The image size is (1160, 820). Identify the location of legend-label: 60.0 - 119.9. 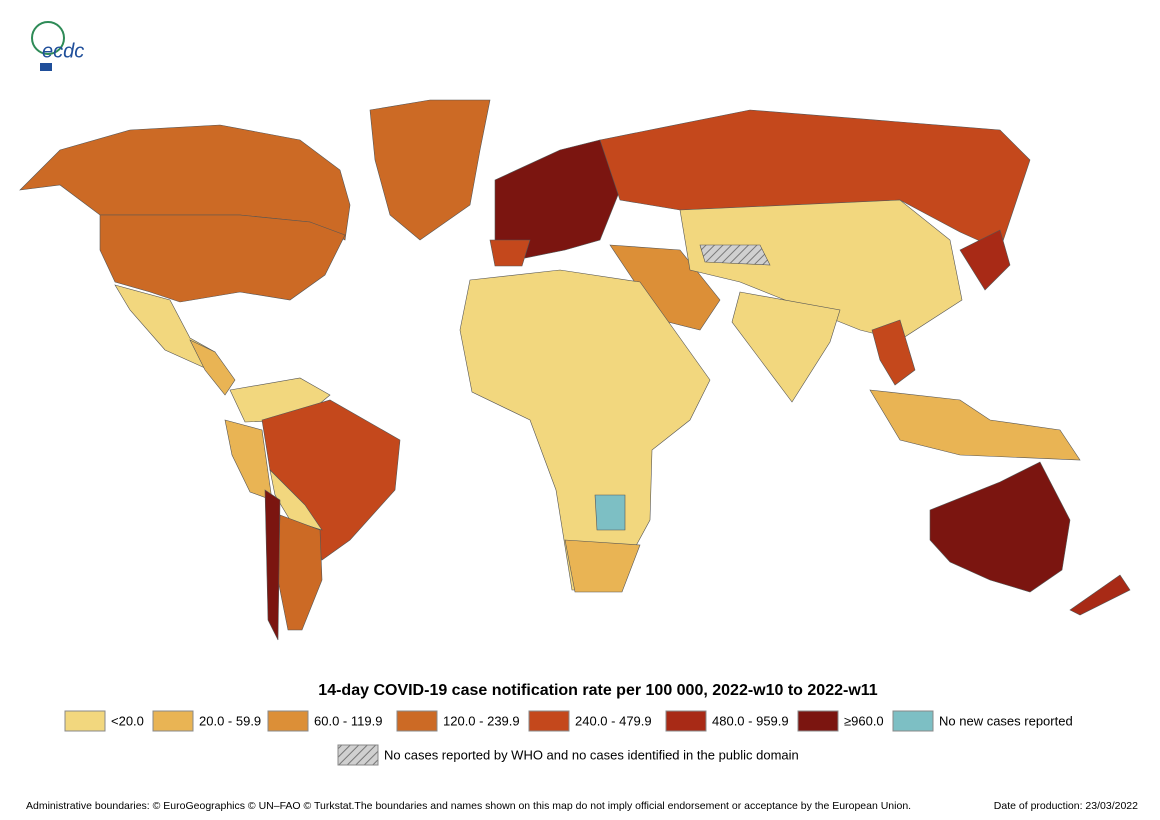
(348, 720).